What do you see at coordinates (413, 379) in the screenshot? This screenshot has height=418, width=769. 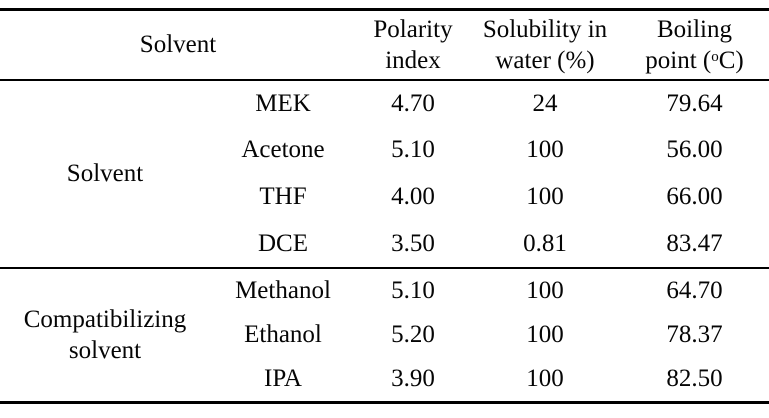 I see `polarity-index-cell: 3.90` at bounding box center [413, 379].